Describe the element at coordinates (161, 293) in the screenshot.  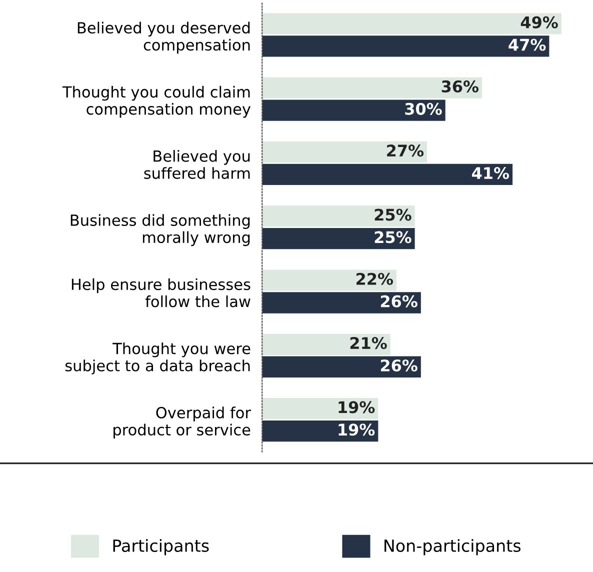
I see `y-tick-label: Help ensure businesses follow the law` at that location.